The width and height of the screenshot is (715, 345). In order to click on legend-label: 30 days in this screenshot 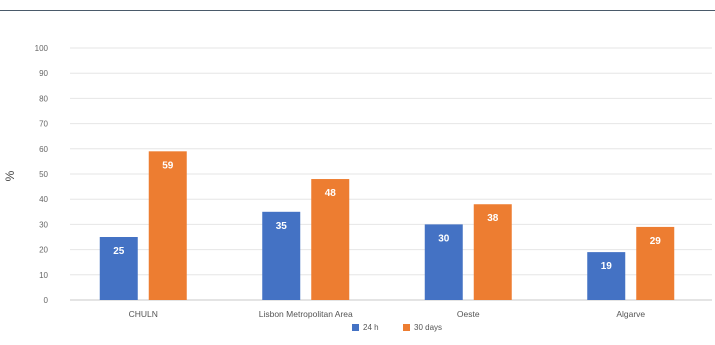, I will do `click(428, 327)`.